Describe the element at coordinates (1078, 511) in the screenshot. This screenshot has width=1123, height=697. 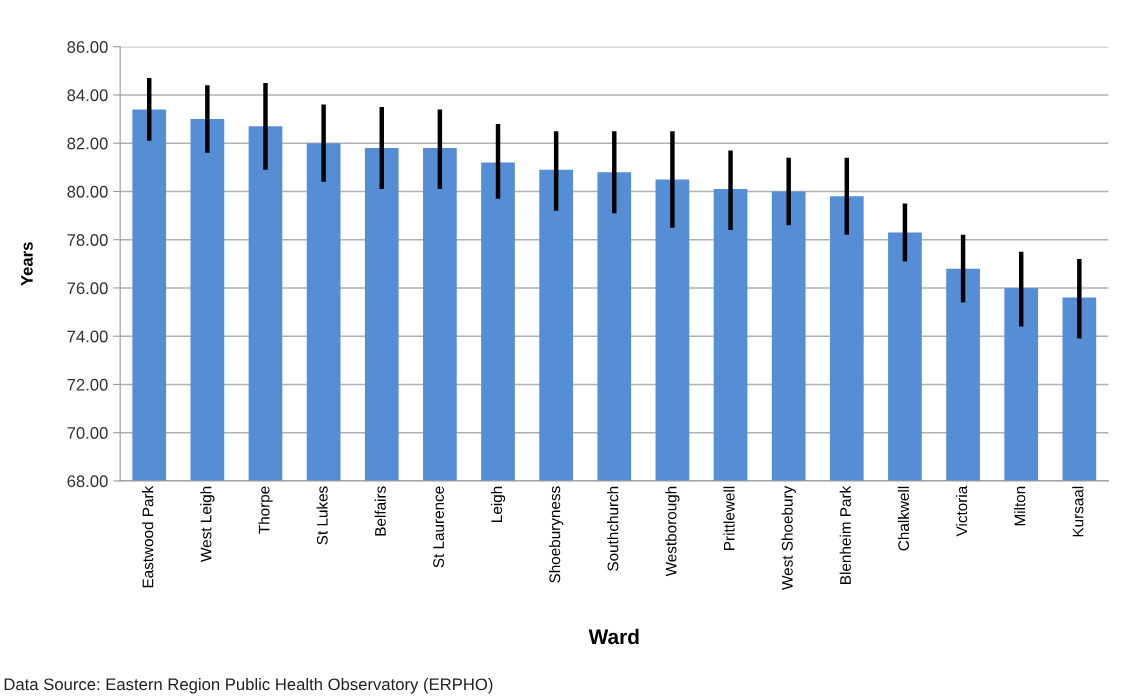
I see `x-tick-label: Kursaal` at that location.